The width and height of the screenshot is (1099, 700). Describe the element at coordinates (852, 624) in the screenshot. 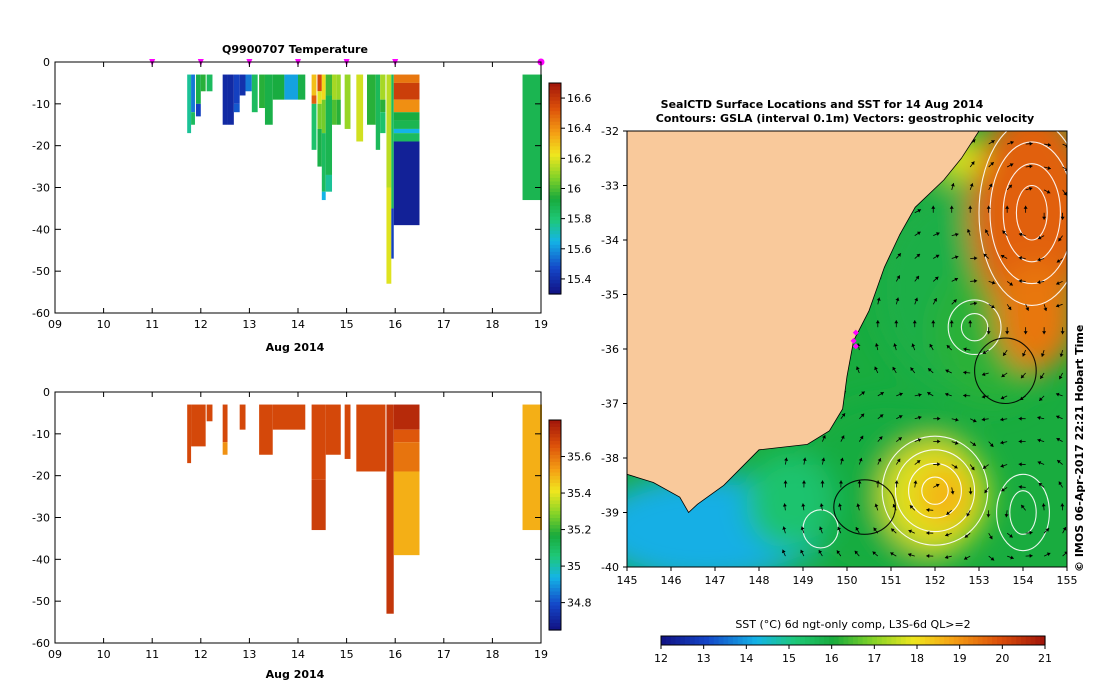

I see `map-colorbar-label: SST (°C) 6d ngt-only comp, L3S-6d QL>=2` at that location.